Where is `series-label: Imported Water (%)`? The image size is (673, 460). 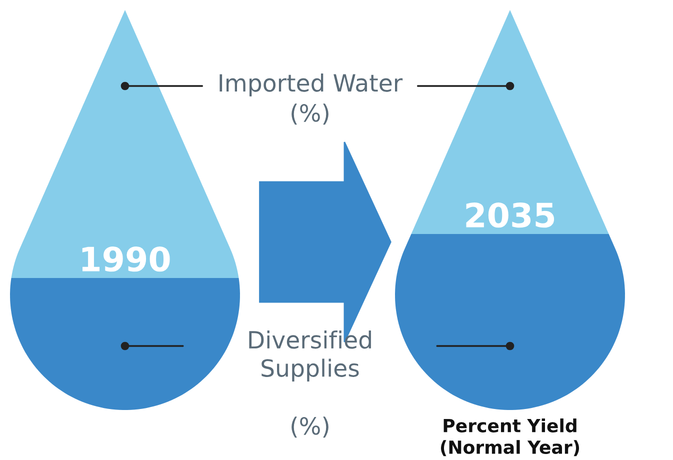
series-label: Imported Water (%) is located at coordinates (311, 99).